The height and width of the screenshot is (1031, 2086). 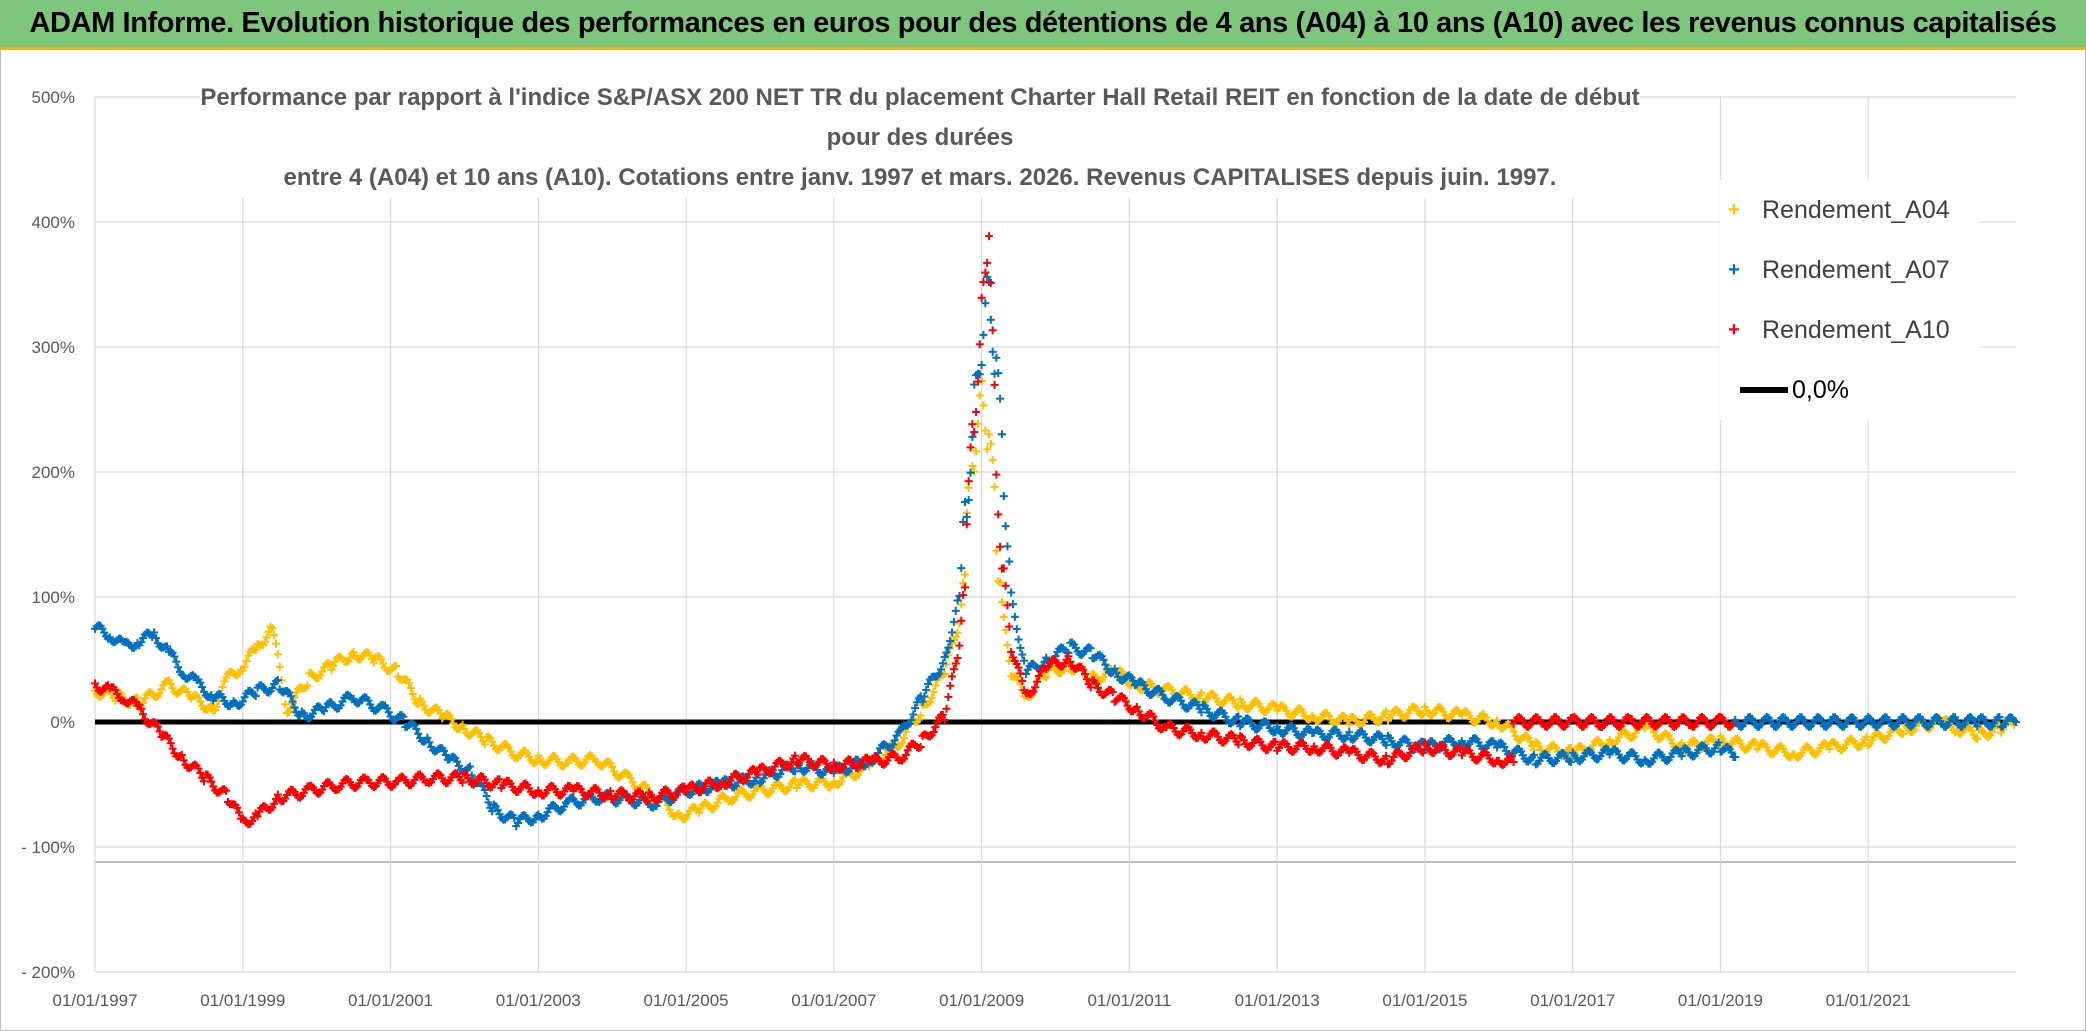 What do you see at coordinates (1129, 1000) in the screenshot?
I see `x-tick-label: 01/01/2011` at bounding box center [1129, 1000].